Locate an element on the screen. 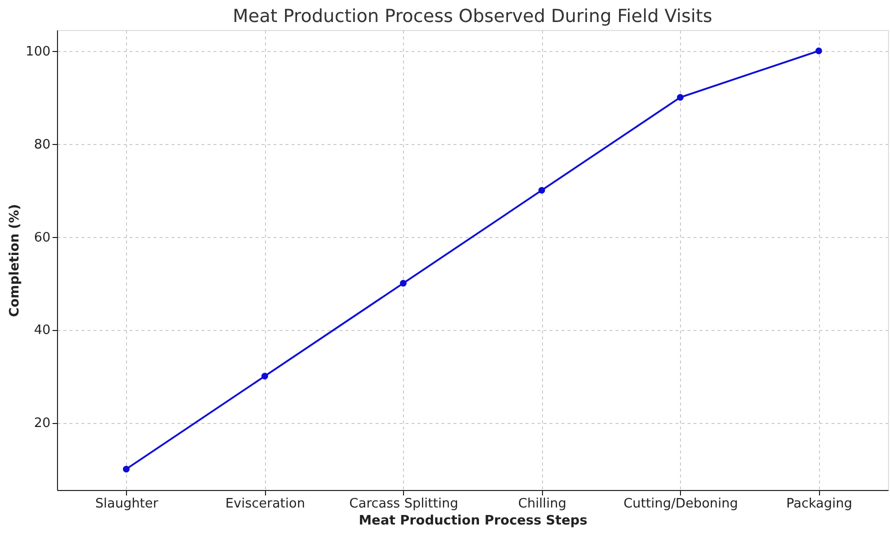 The image size is (890, 533). y-tick-label: 80 is located at coordinates (42, 144).